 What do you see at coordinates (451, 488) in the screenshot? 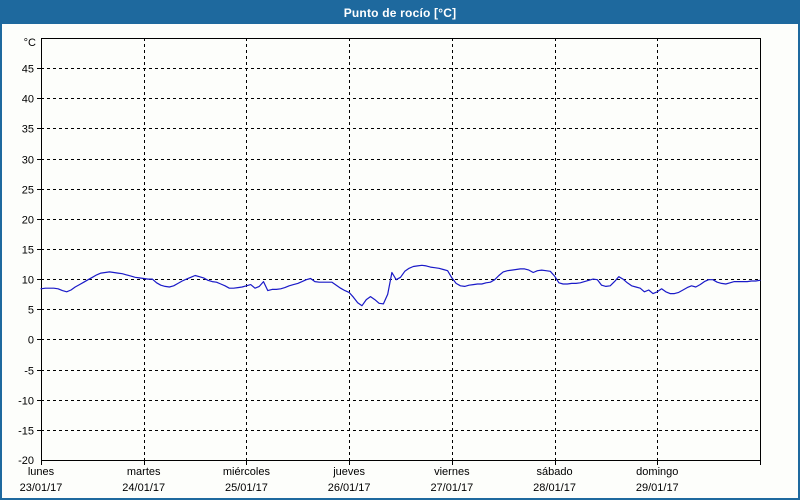
I see `x-axis-date-label: 27/01/17` at bounding box center [451, 488].